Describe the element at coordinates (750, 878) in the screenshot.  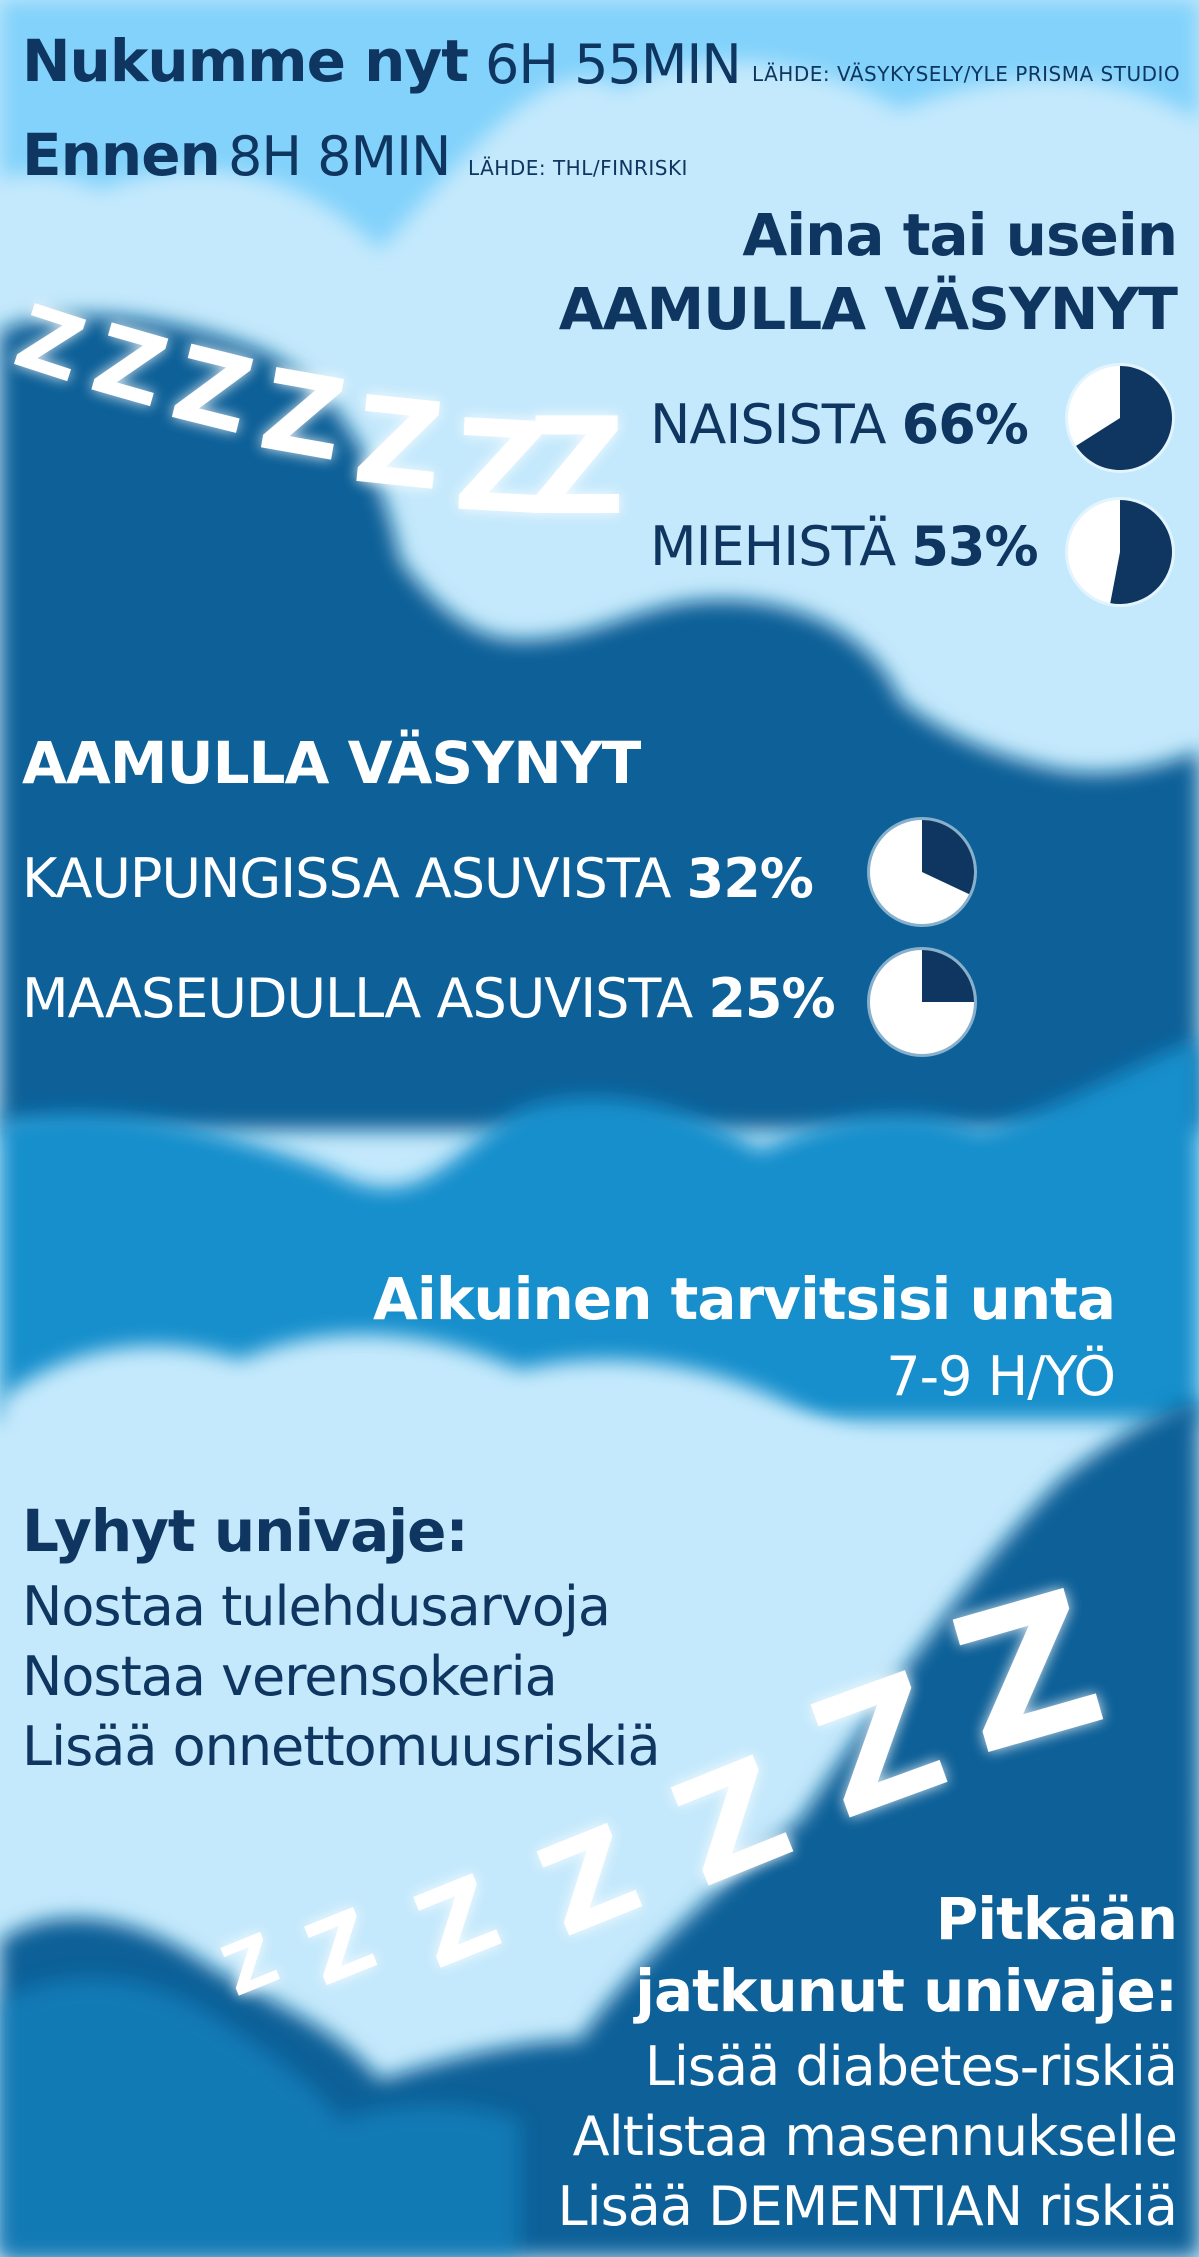
I see `city-value: 32%` at that location.